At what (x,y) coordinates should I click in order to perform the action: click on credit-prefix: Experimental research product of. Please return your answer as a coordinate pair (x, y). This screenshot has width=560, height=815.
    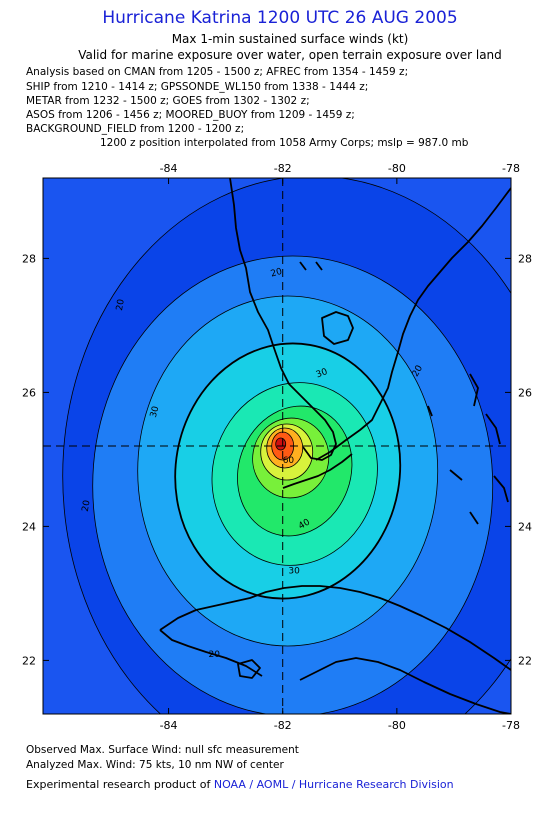
    Looking at the image, I should click on (120, 784).